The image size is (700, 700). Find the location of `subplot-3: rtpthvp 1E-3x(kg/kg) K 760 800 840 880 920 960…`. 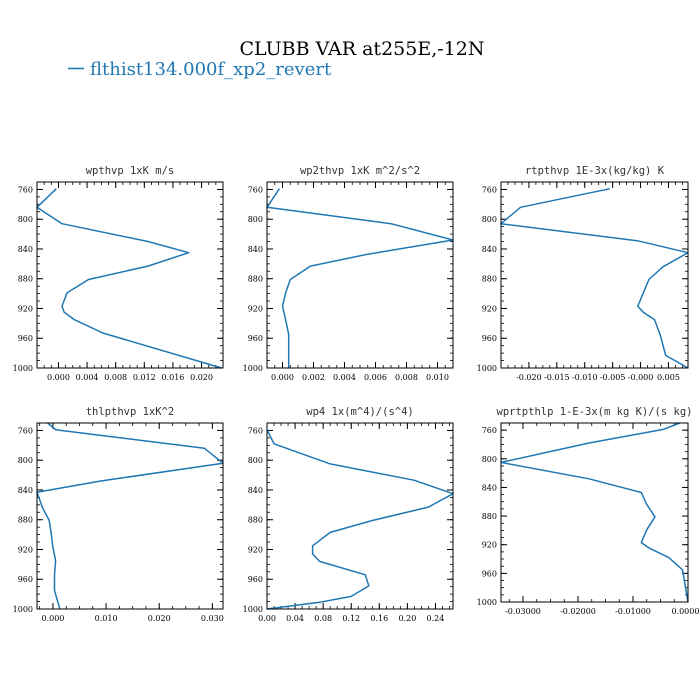

subplot-3: rtpthvp 1E-3x(kg/kg) K 760 800 840 880 920 960… is located at coordinates (583, 273).